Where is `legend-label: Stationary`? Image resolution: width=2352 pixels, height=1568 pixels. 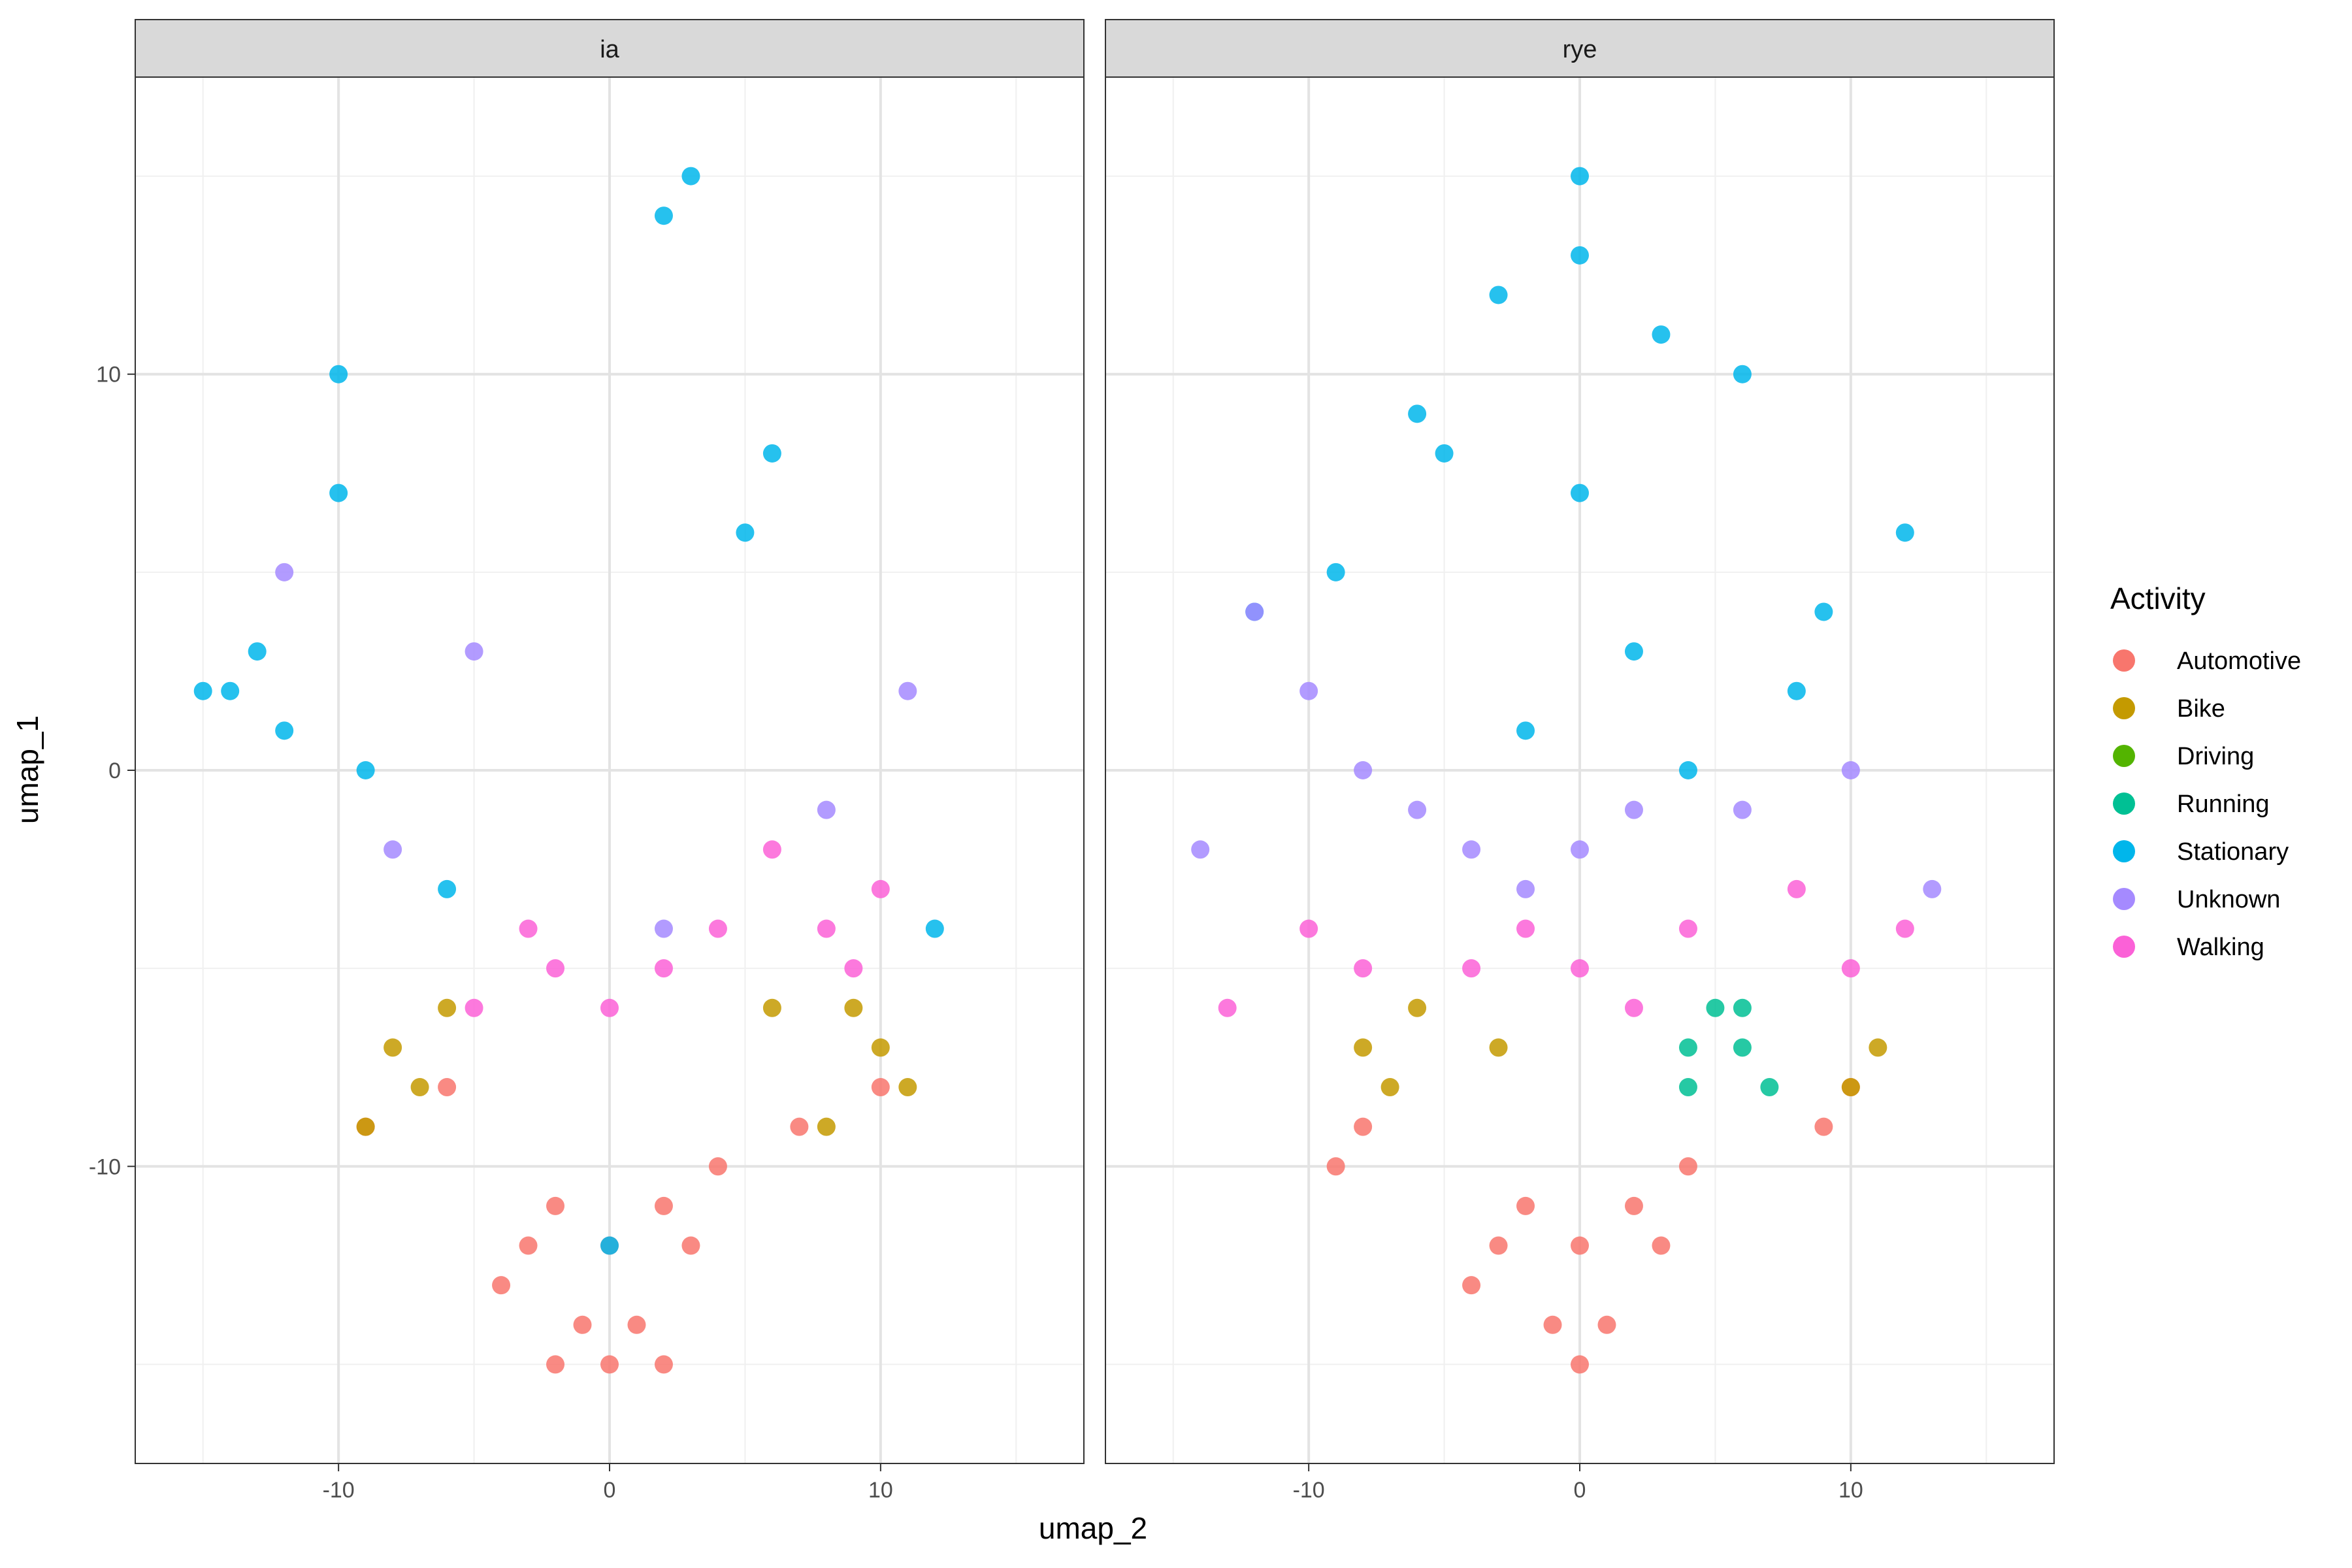 legend-label: Stationary is located at coordinates (2233, 852).